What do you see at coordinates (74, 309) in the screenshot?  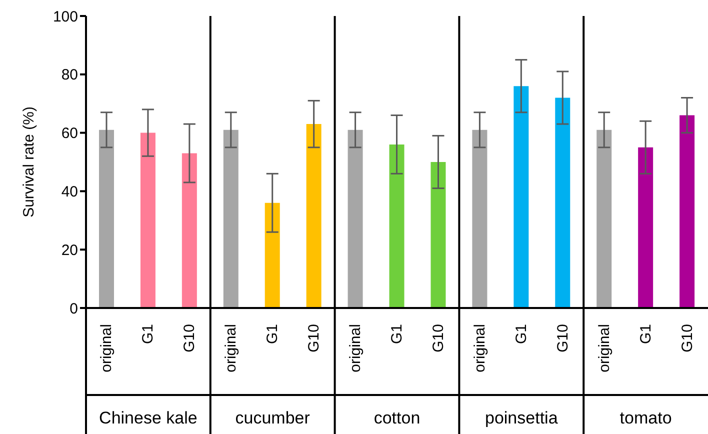 I see `y-tick-label: 0` at bounding box center [74, 309].